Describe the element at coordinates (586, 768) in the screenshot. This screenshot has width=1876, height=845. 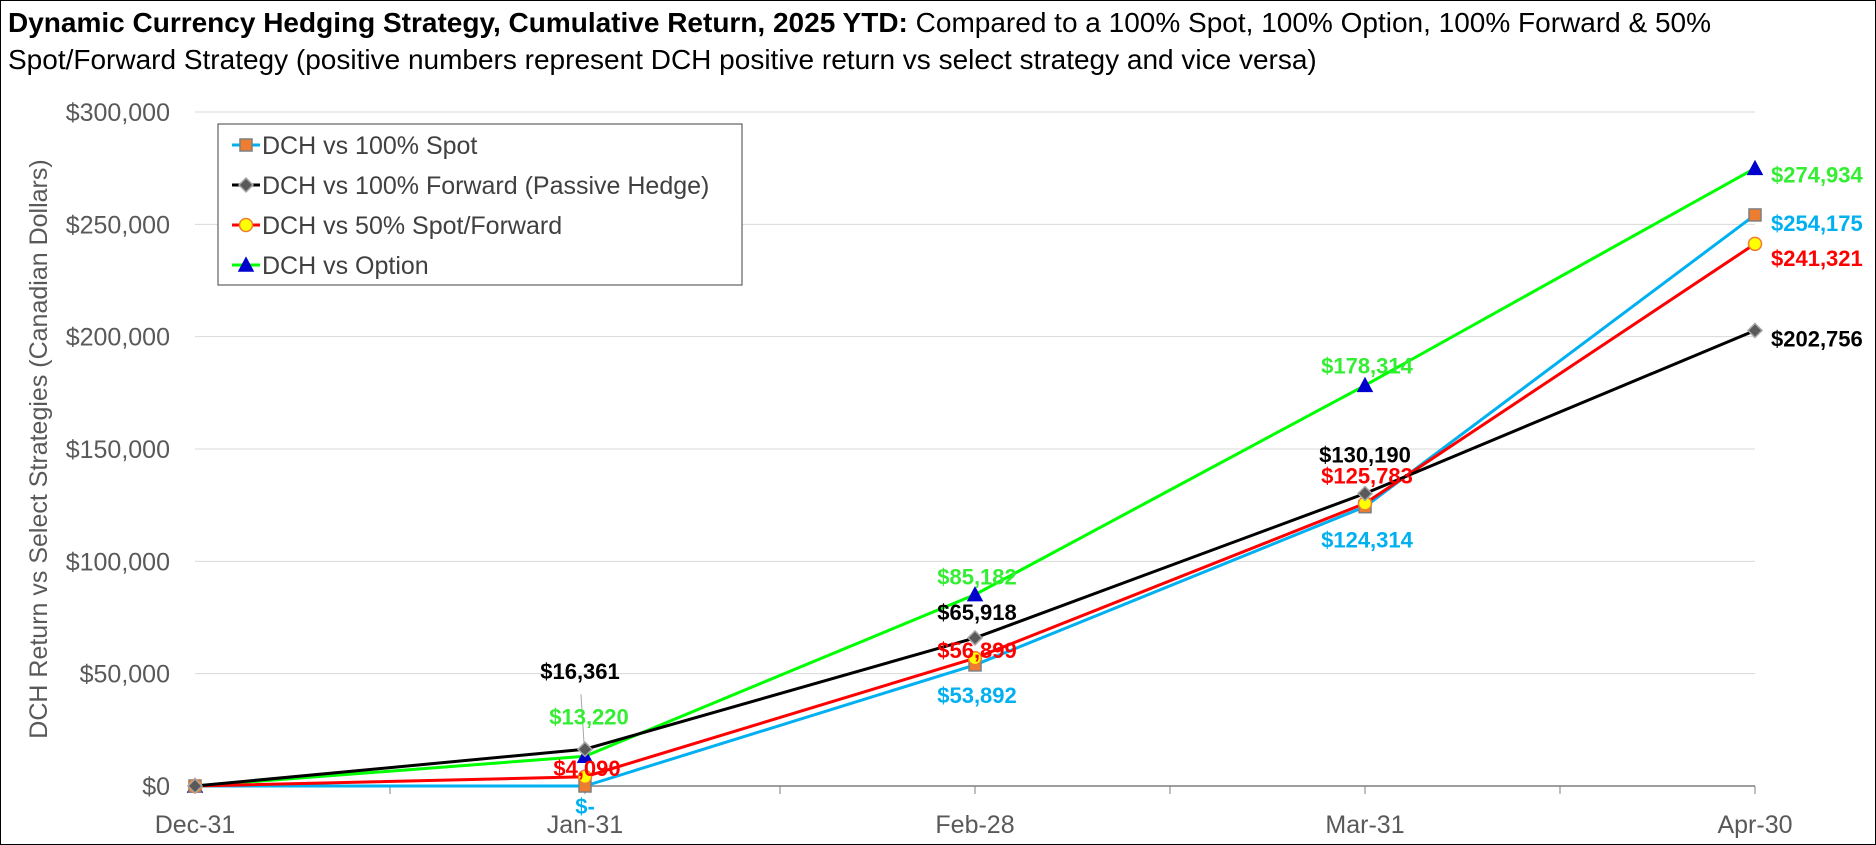
I see `data-label: $4,090` at that location.